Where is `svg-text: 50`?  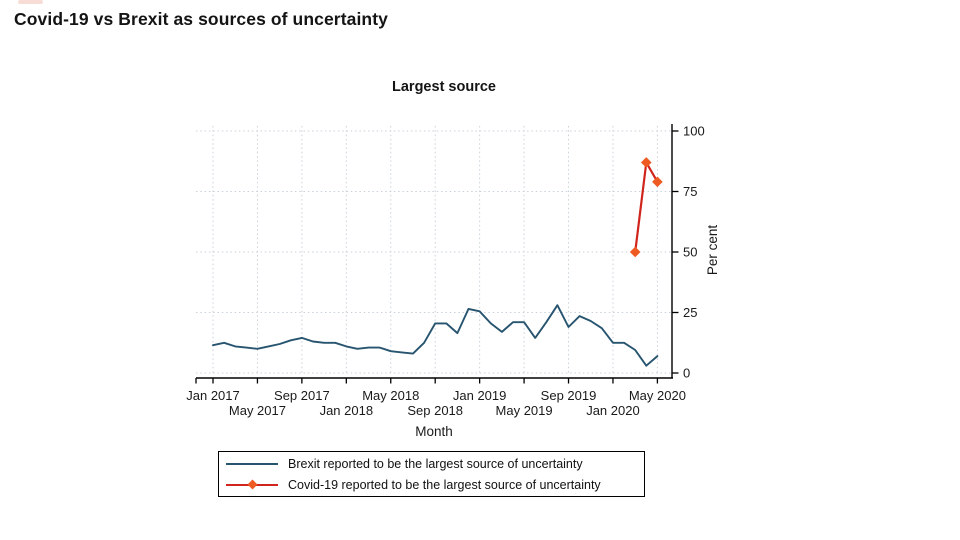
svg-text: 50 is located at coordinates (690, 252).